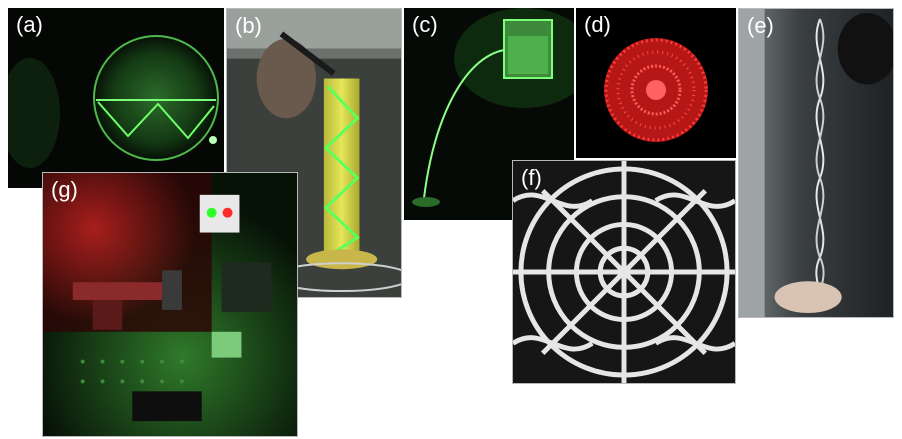 This screenshot has height=439, width=902. I want to click on panel-b-label: (b), so click(248, 25).